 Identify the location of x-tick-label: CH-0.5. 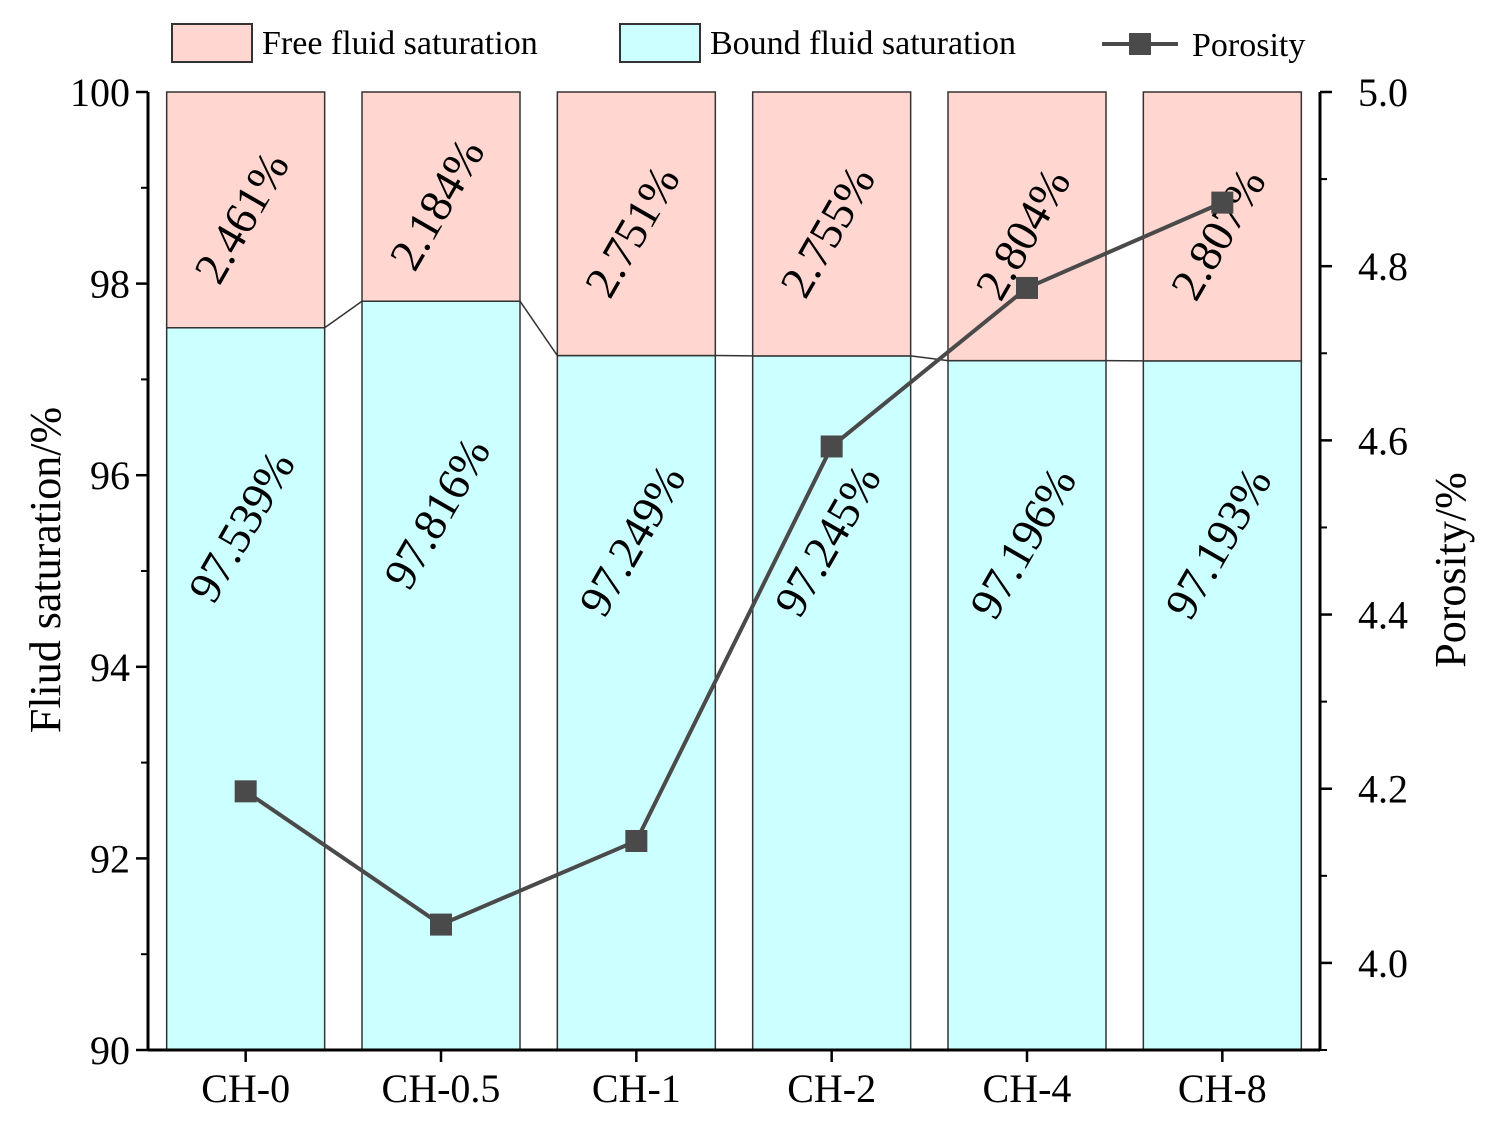
(441, 1088).